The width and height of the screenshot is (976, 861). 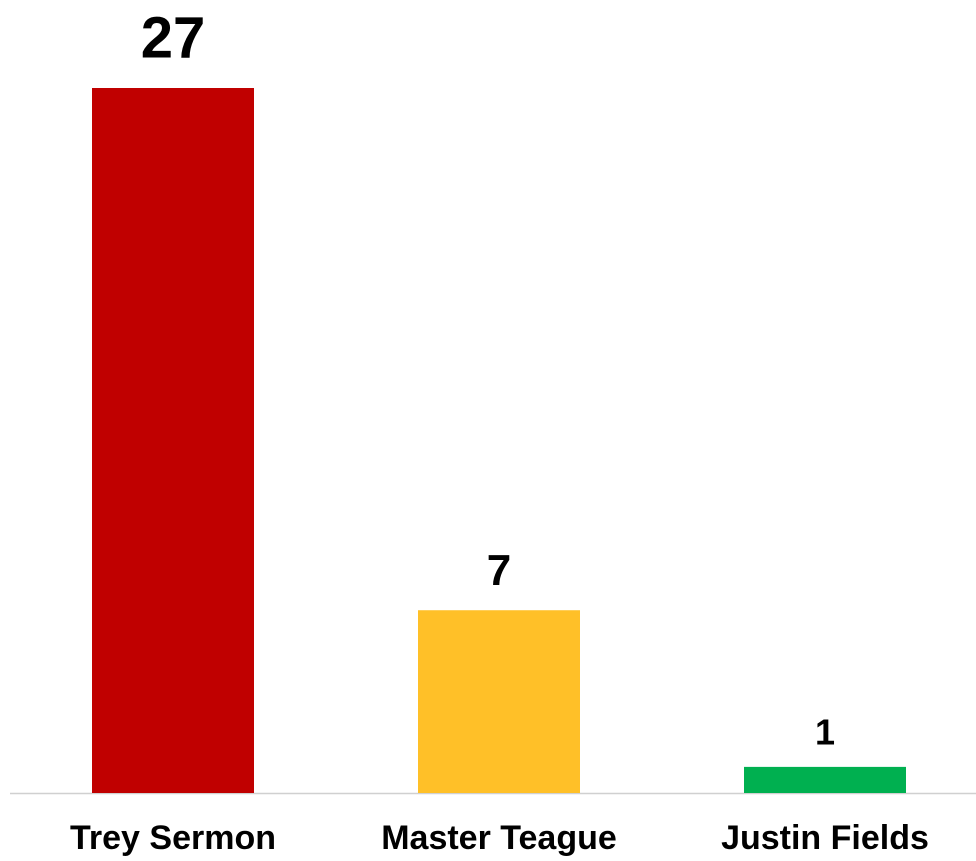 What do you see at coordinates (825, 838) in the screenshot?
I see `x-tick-label: Justin Fields` at bounding box center [825, 838].